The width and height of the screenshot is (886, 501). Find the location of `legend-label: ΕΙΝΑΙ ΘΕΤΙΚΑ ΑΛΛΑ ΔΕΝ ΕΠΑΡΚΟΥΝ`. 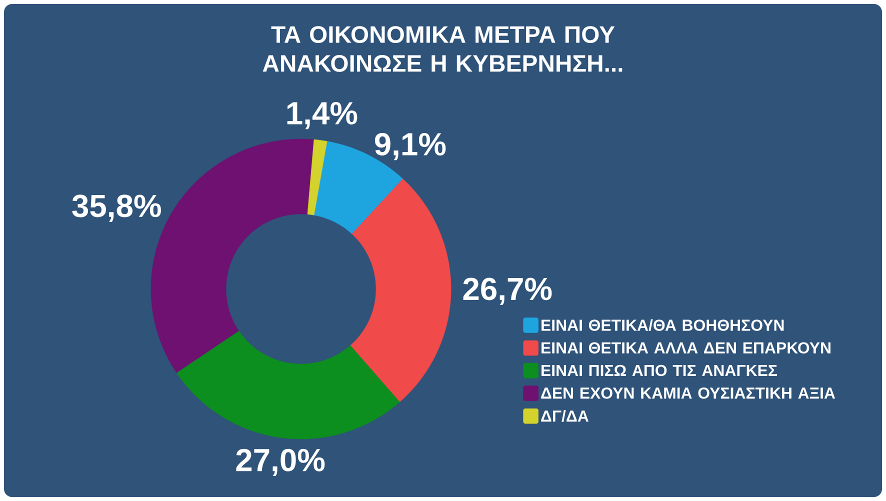

legend-label: ΕΙΝΑΙ ΘΕΤΙΚΑ ΑΛΛΑ ΔΕΝ ΕΠΑΡΚΟΥΝ is located at coordinates (686, 348).